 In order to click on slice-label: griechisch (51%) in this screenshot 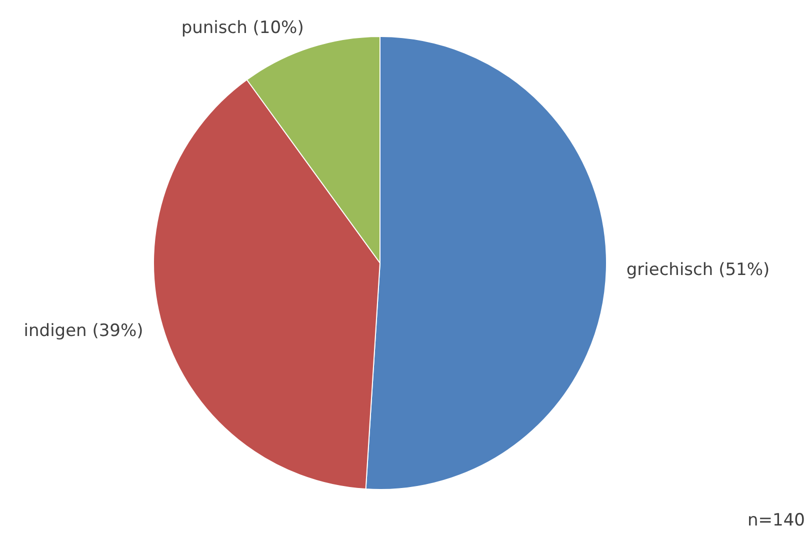, I will do `click(698, 270)`.